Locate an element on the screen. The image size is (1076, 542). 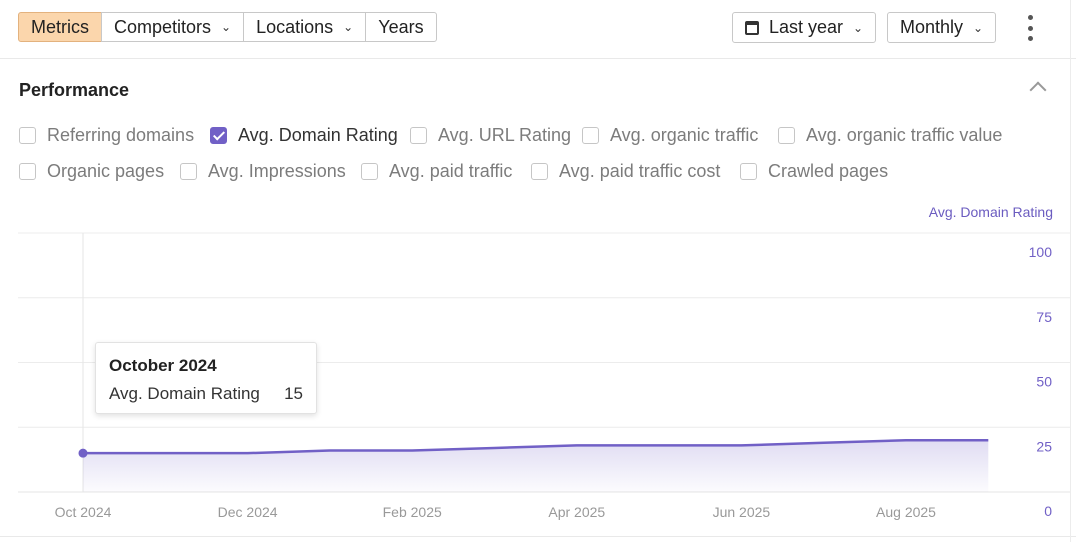
y-tick-label: 50 is located at coordinates (1044, 382).